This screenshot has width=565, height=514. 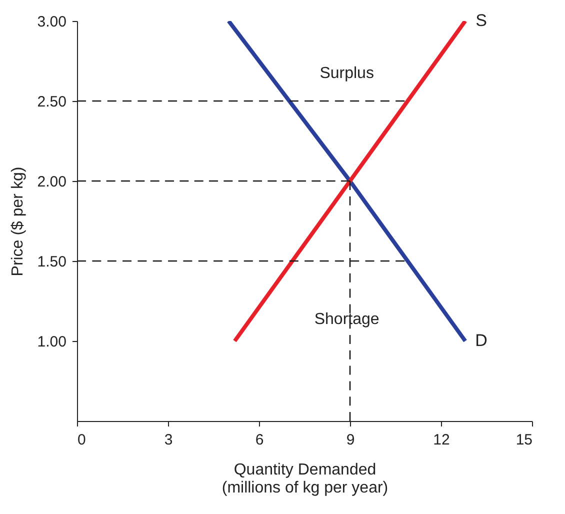 What do you see at coordinates (51, 22) in the screenshot?
I see `y-tick-label: 3.00` at bounding box center [51, 22].